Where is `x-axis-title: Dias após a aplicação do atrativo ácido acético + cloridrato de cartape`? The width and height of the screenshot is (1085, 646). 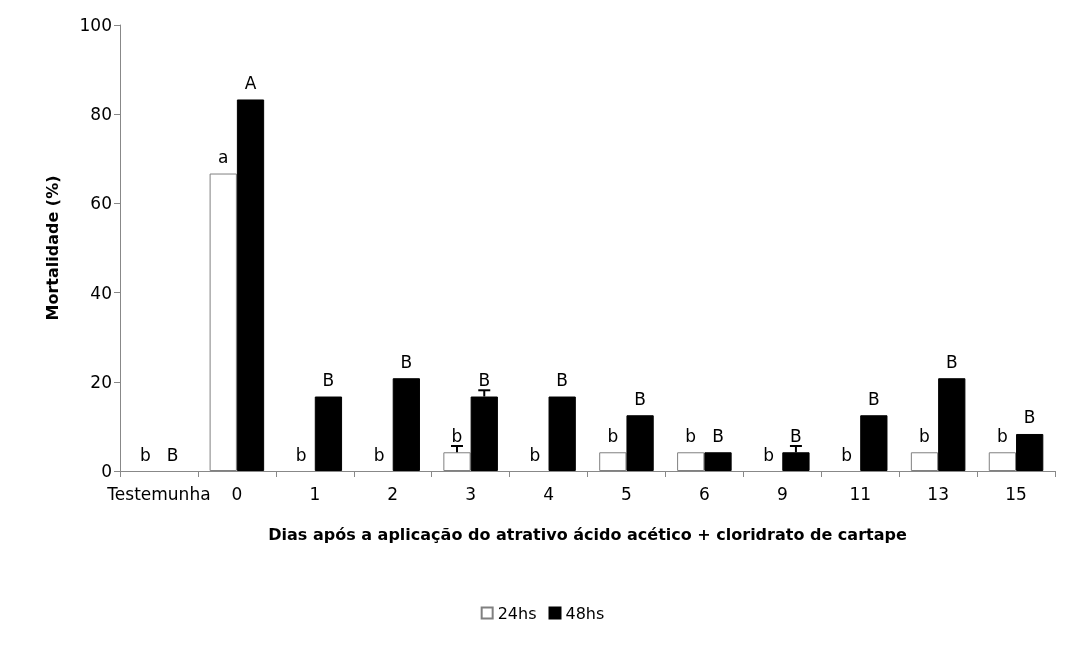
x-axis-title: Dias após a aplicação do atrativo ácido acético + cloridrato de cartape is located at coordinates (587, 534).